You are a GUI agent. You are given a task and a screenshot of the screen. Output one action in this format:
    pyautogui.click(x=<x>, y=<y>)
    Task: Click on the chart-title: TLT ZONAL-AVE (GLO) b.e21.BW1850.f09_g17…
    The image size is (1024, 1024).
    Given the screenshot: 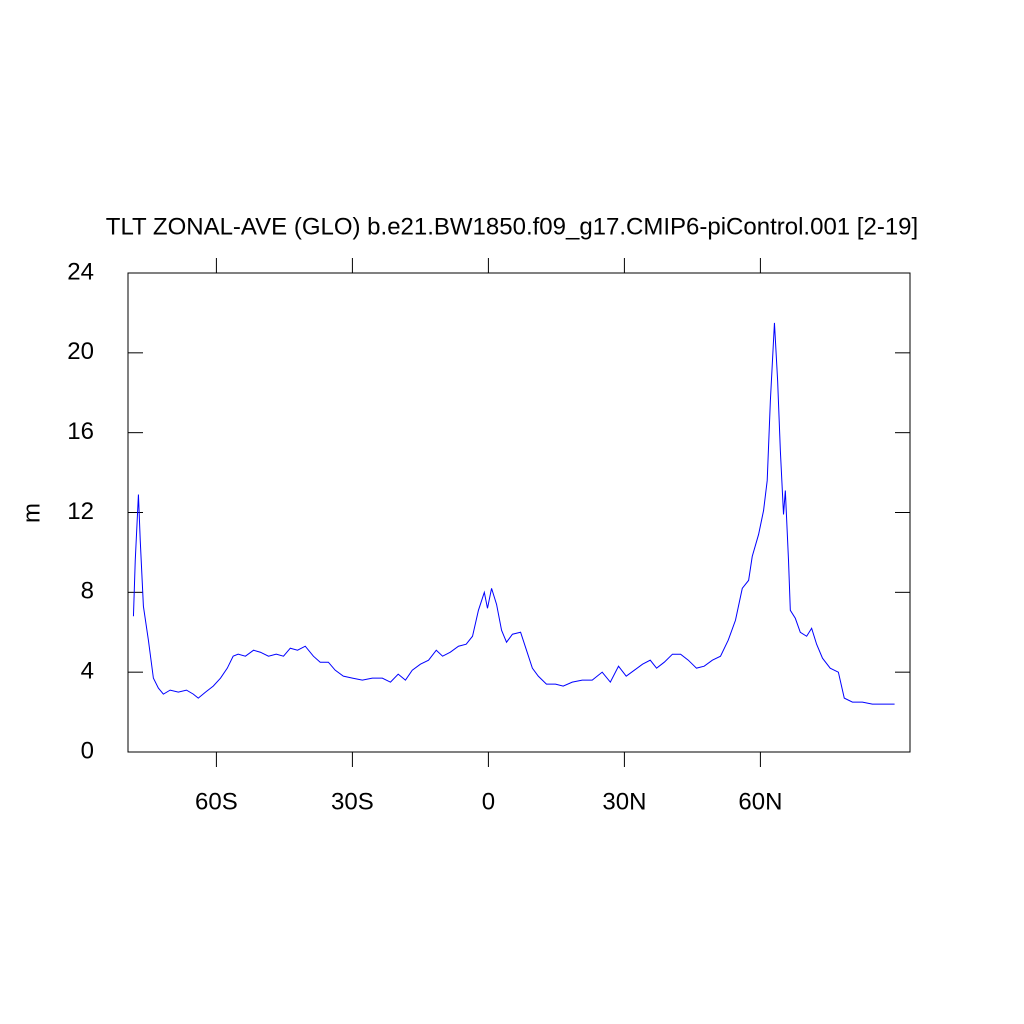 What is the action you would take?
    pyautogui.click(x=512, y=226)
    